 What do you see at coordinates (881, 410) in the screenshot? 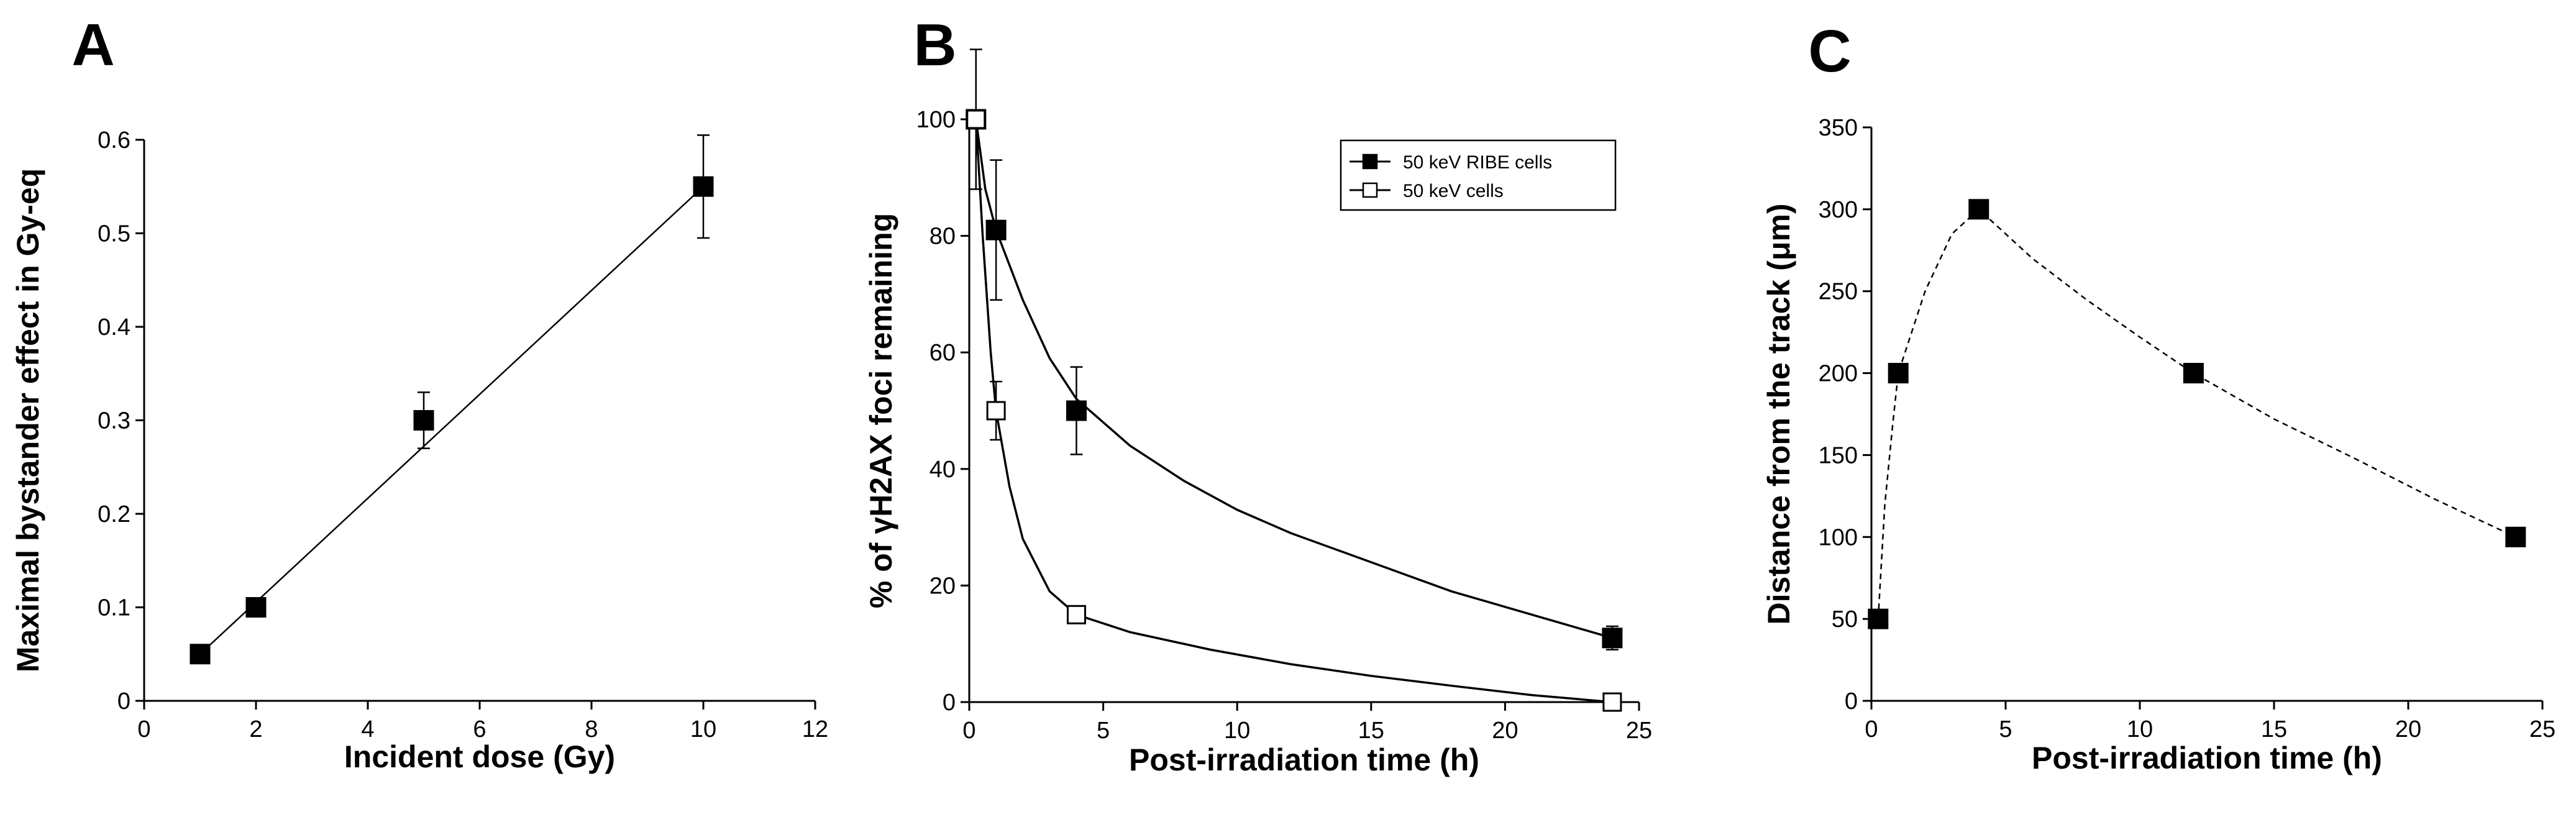
I see `y-axis-label: % of γH2AX foci remaining` at bounding box center [881, 410].